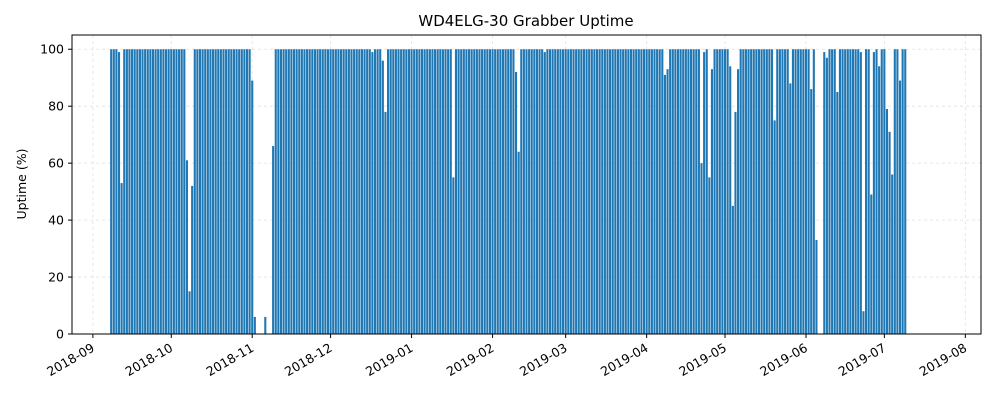  What do you see at coordinates (56, 220) in the screenshot?
I see `y-tick-label: 40` at bounding box center [56, 220].